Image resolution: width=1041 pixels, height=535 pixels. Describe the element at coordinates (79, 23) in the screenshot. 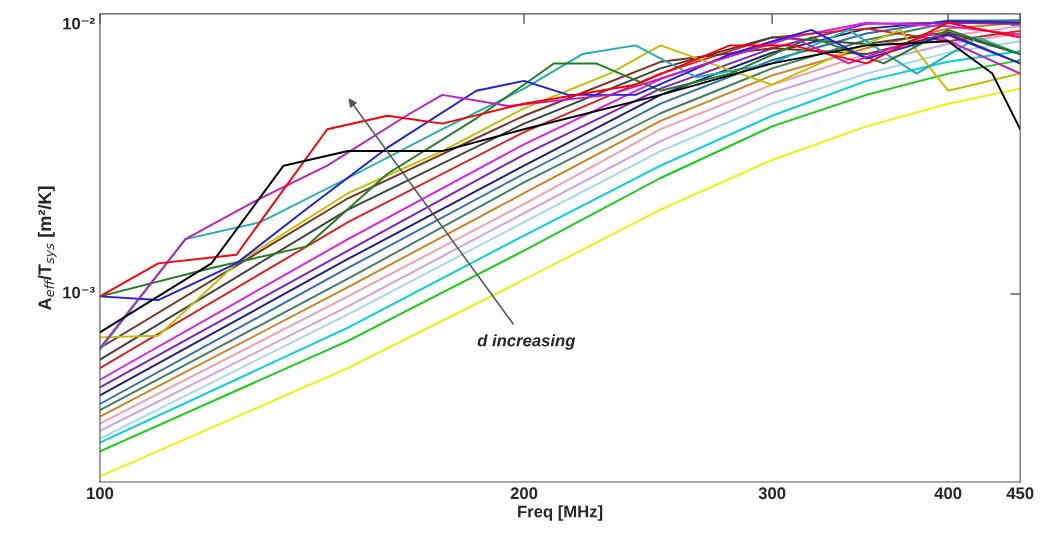

I see `y-tick-label: 10⁻²` at that location.